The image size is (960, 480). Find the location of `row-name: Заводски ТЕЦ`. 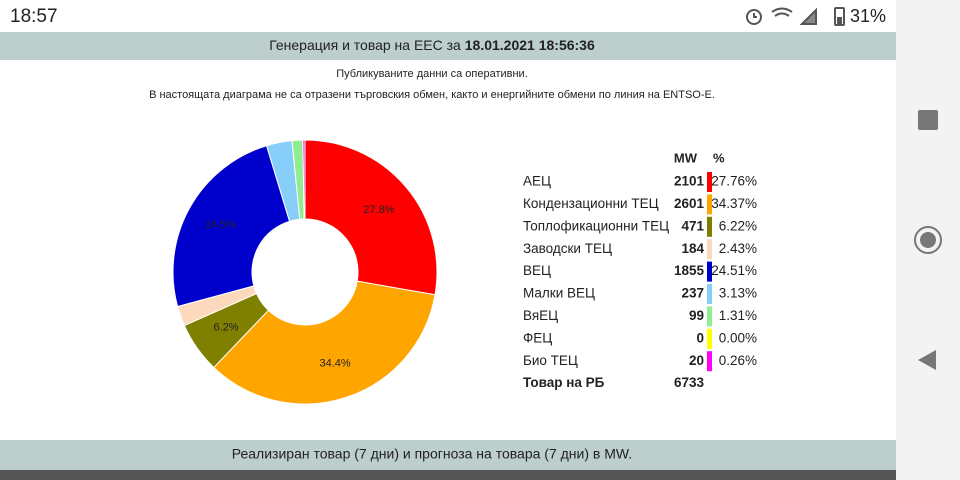

row-name: Заводски ТЕЦ is located at coordinates (567, 248).